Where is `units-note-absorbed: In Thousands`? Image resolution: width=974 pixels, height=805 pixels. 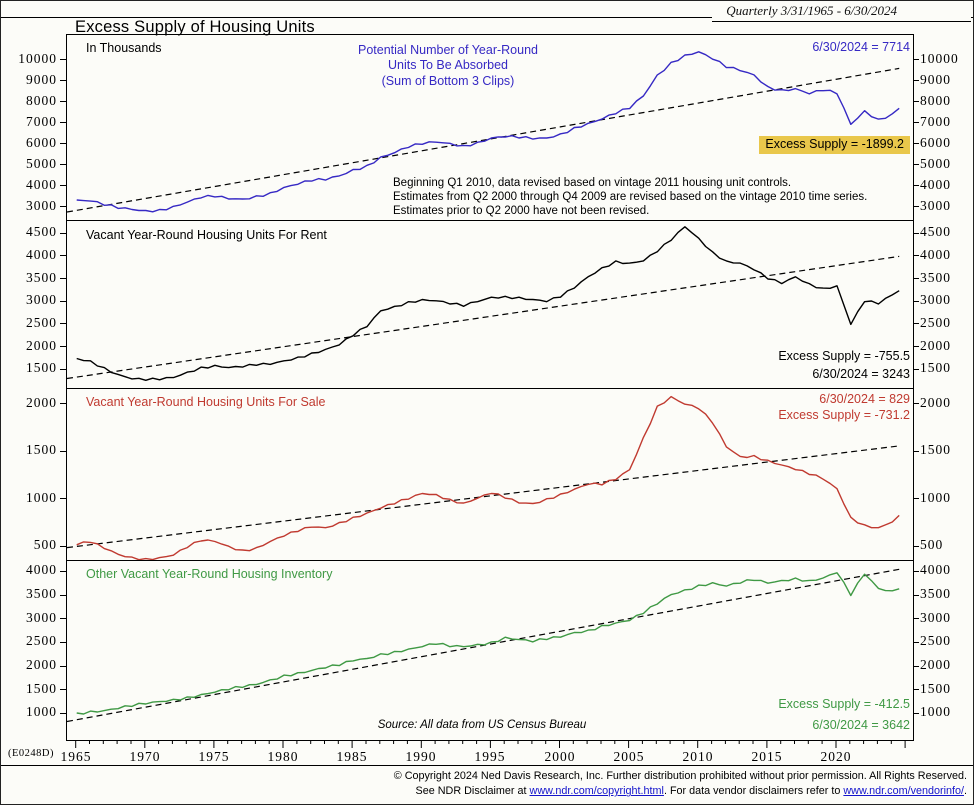 units-note-absorbed: In Thousands is located at coordinates (124, 48).